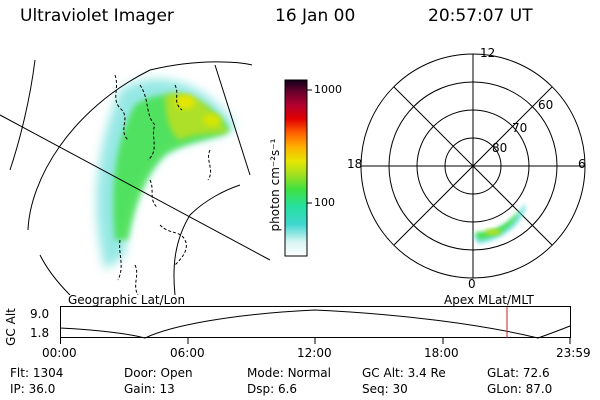 This screenshot has height=400, width=600. What do you see at coordinates (480, 16) in the screenshot?
I see `observation-time: 20:57:07 UT` at bounding box center [480, 16].